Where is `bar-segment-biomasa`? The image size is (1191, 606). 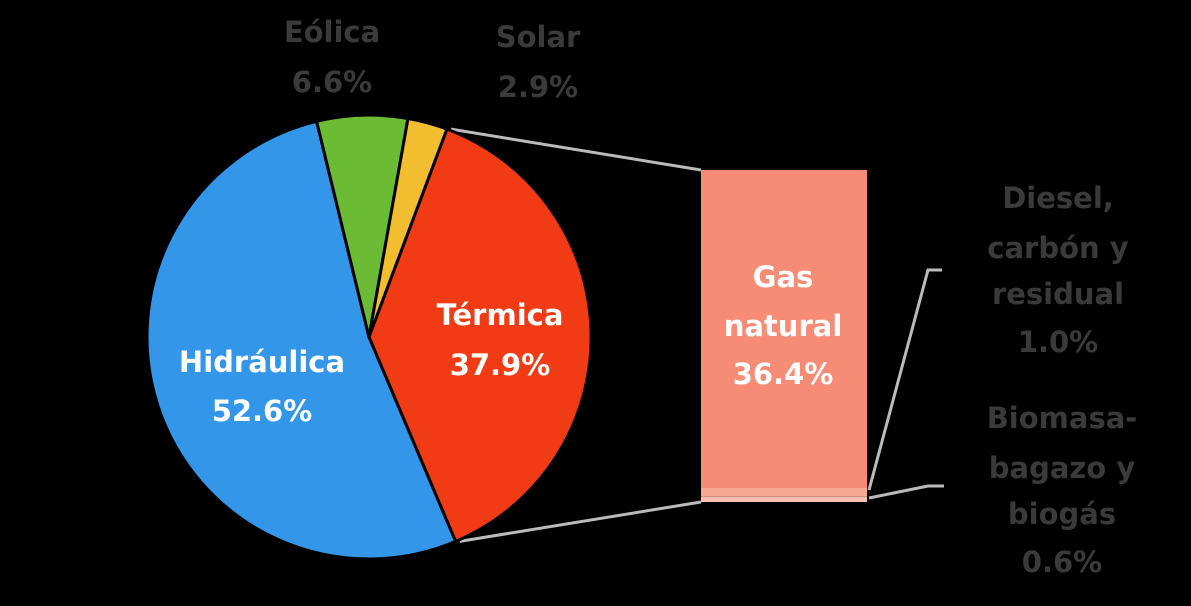 bar-segment-biomasa is located at coordinates (784, 499).